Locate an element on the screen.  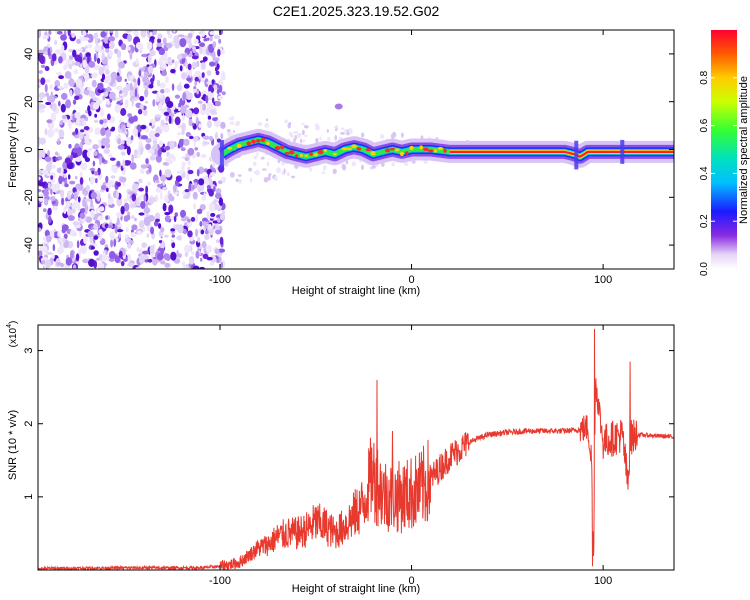
snr-xtick-label: 0 is located at coordinates (411, 581).